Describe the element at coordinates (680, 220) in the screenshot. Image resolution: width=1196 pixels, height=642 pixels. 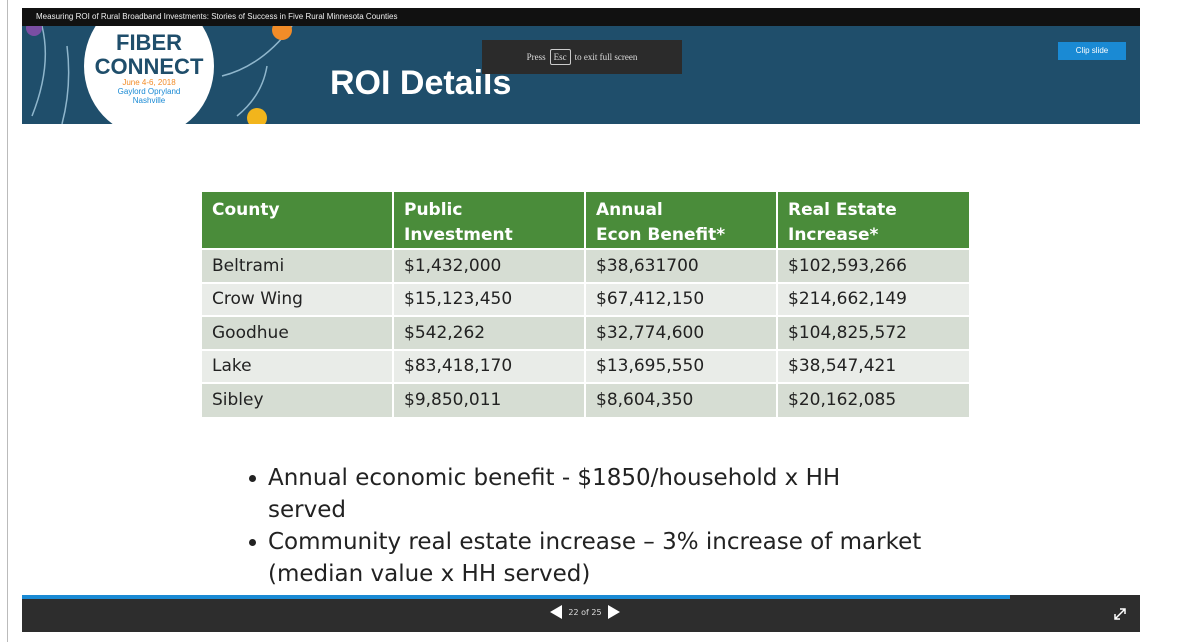
I see `column-header: Annual Econ Benefit*` at that location.